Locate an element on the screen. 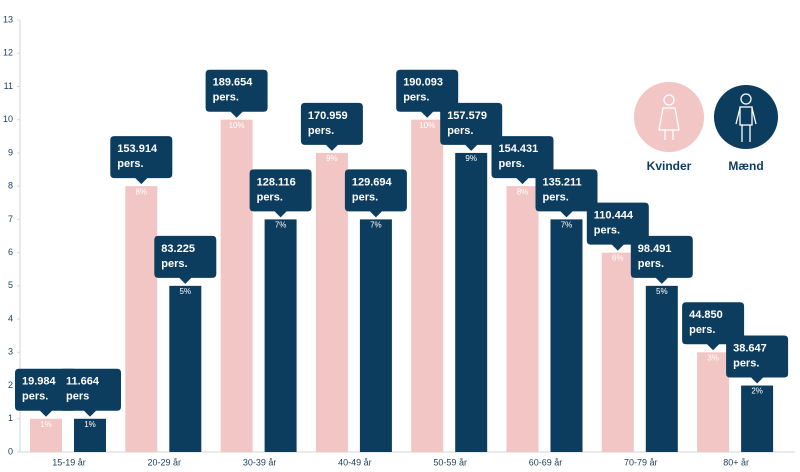  callout-number: 19.984 is located at coordinates (39, 382).